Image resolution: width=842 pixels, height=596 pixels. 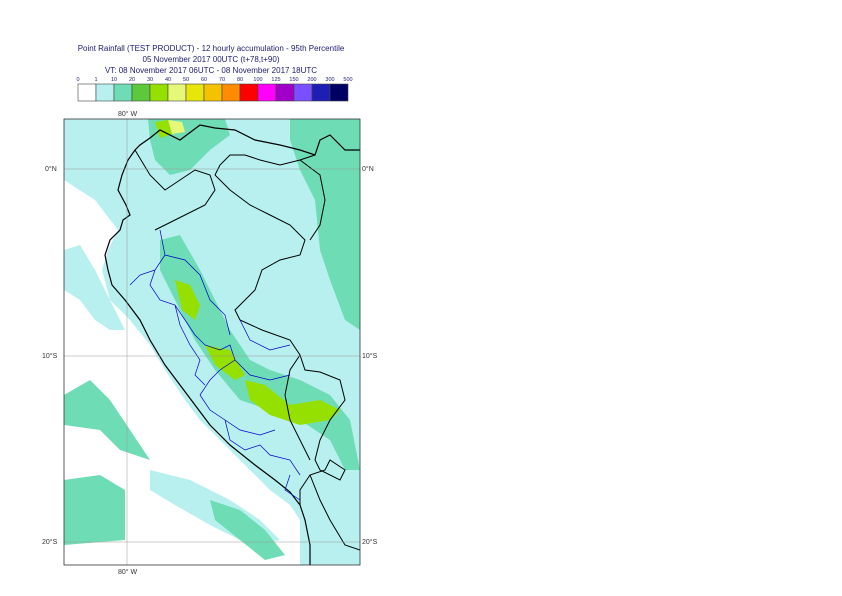 I want to click on lon-label-bottom: 80° W, so click(x=128, y=572).